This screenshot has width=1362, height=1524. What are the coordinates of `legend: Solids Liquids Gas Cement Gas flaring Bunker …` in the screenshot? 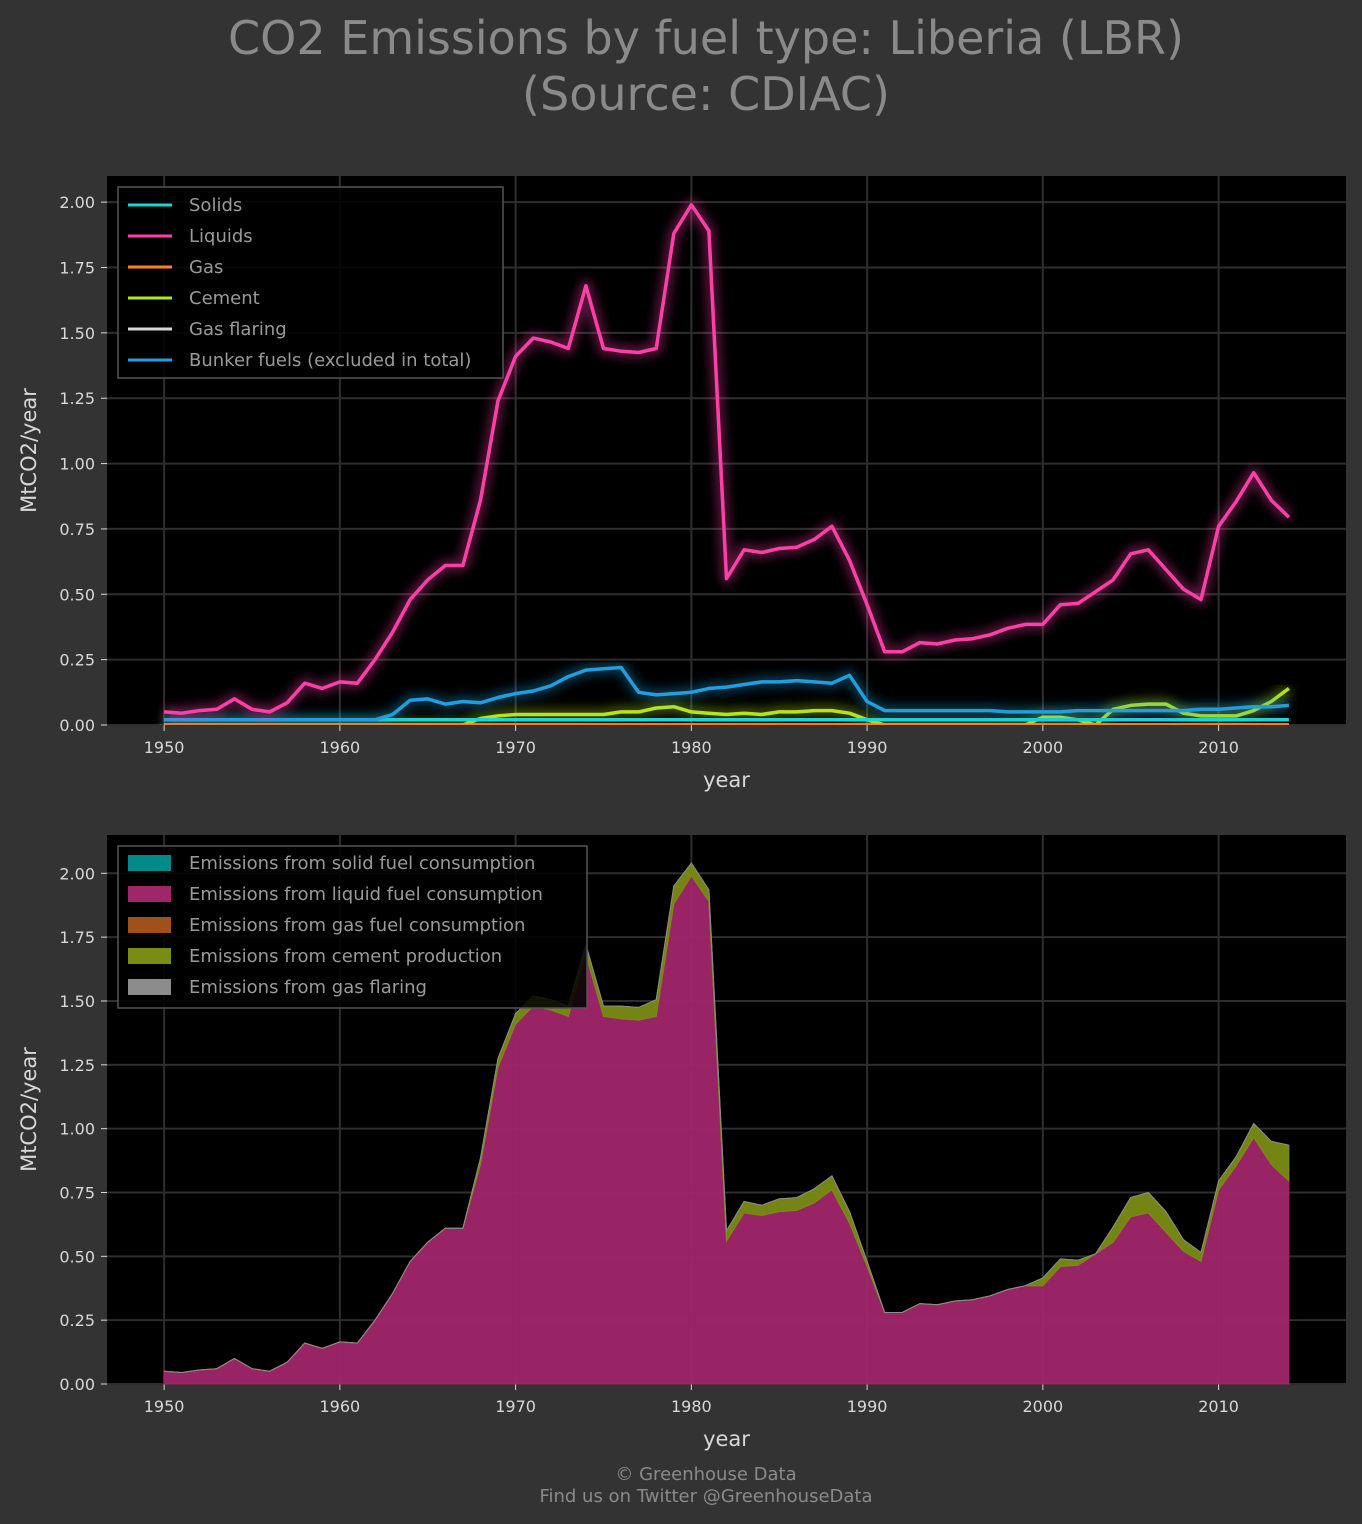 It's located at (310, 282).